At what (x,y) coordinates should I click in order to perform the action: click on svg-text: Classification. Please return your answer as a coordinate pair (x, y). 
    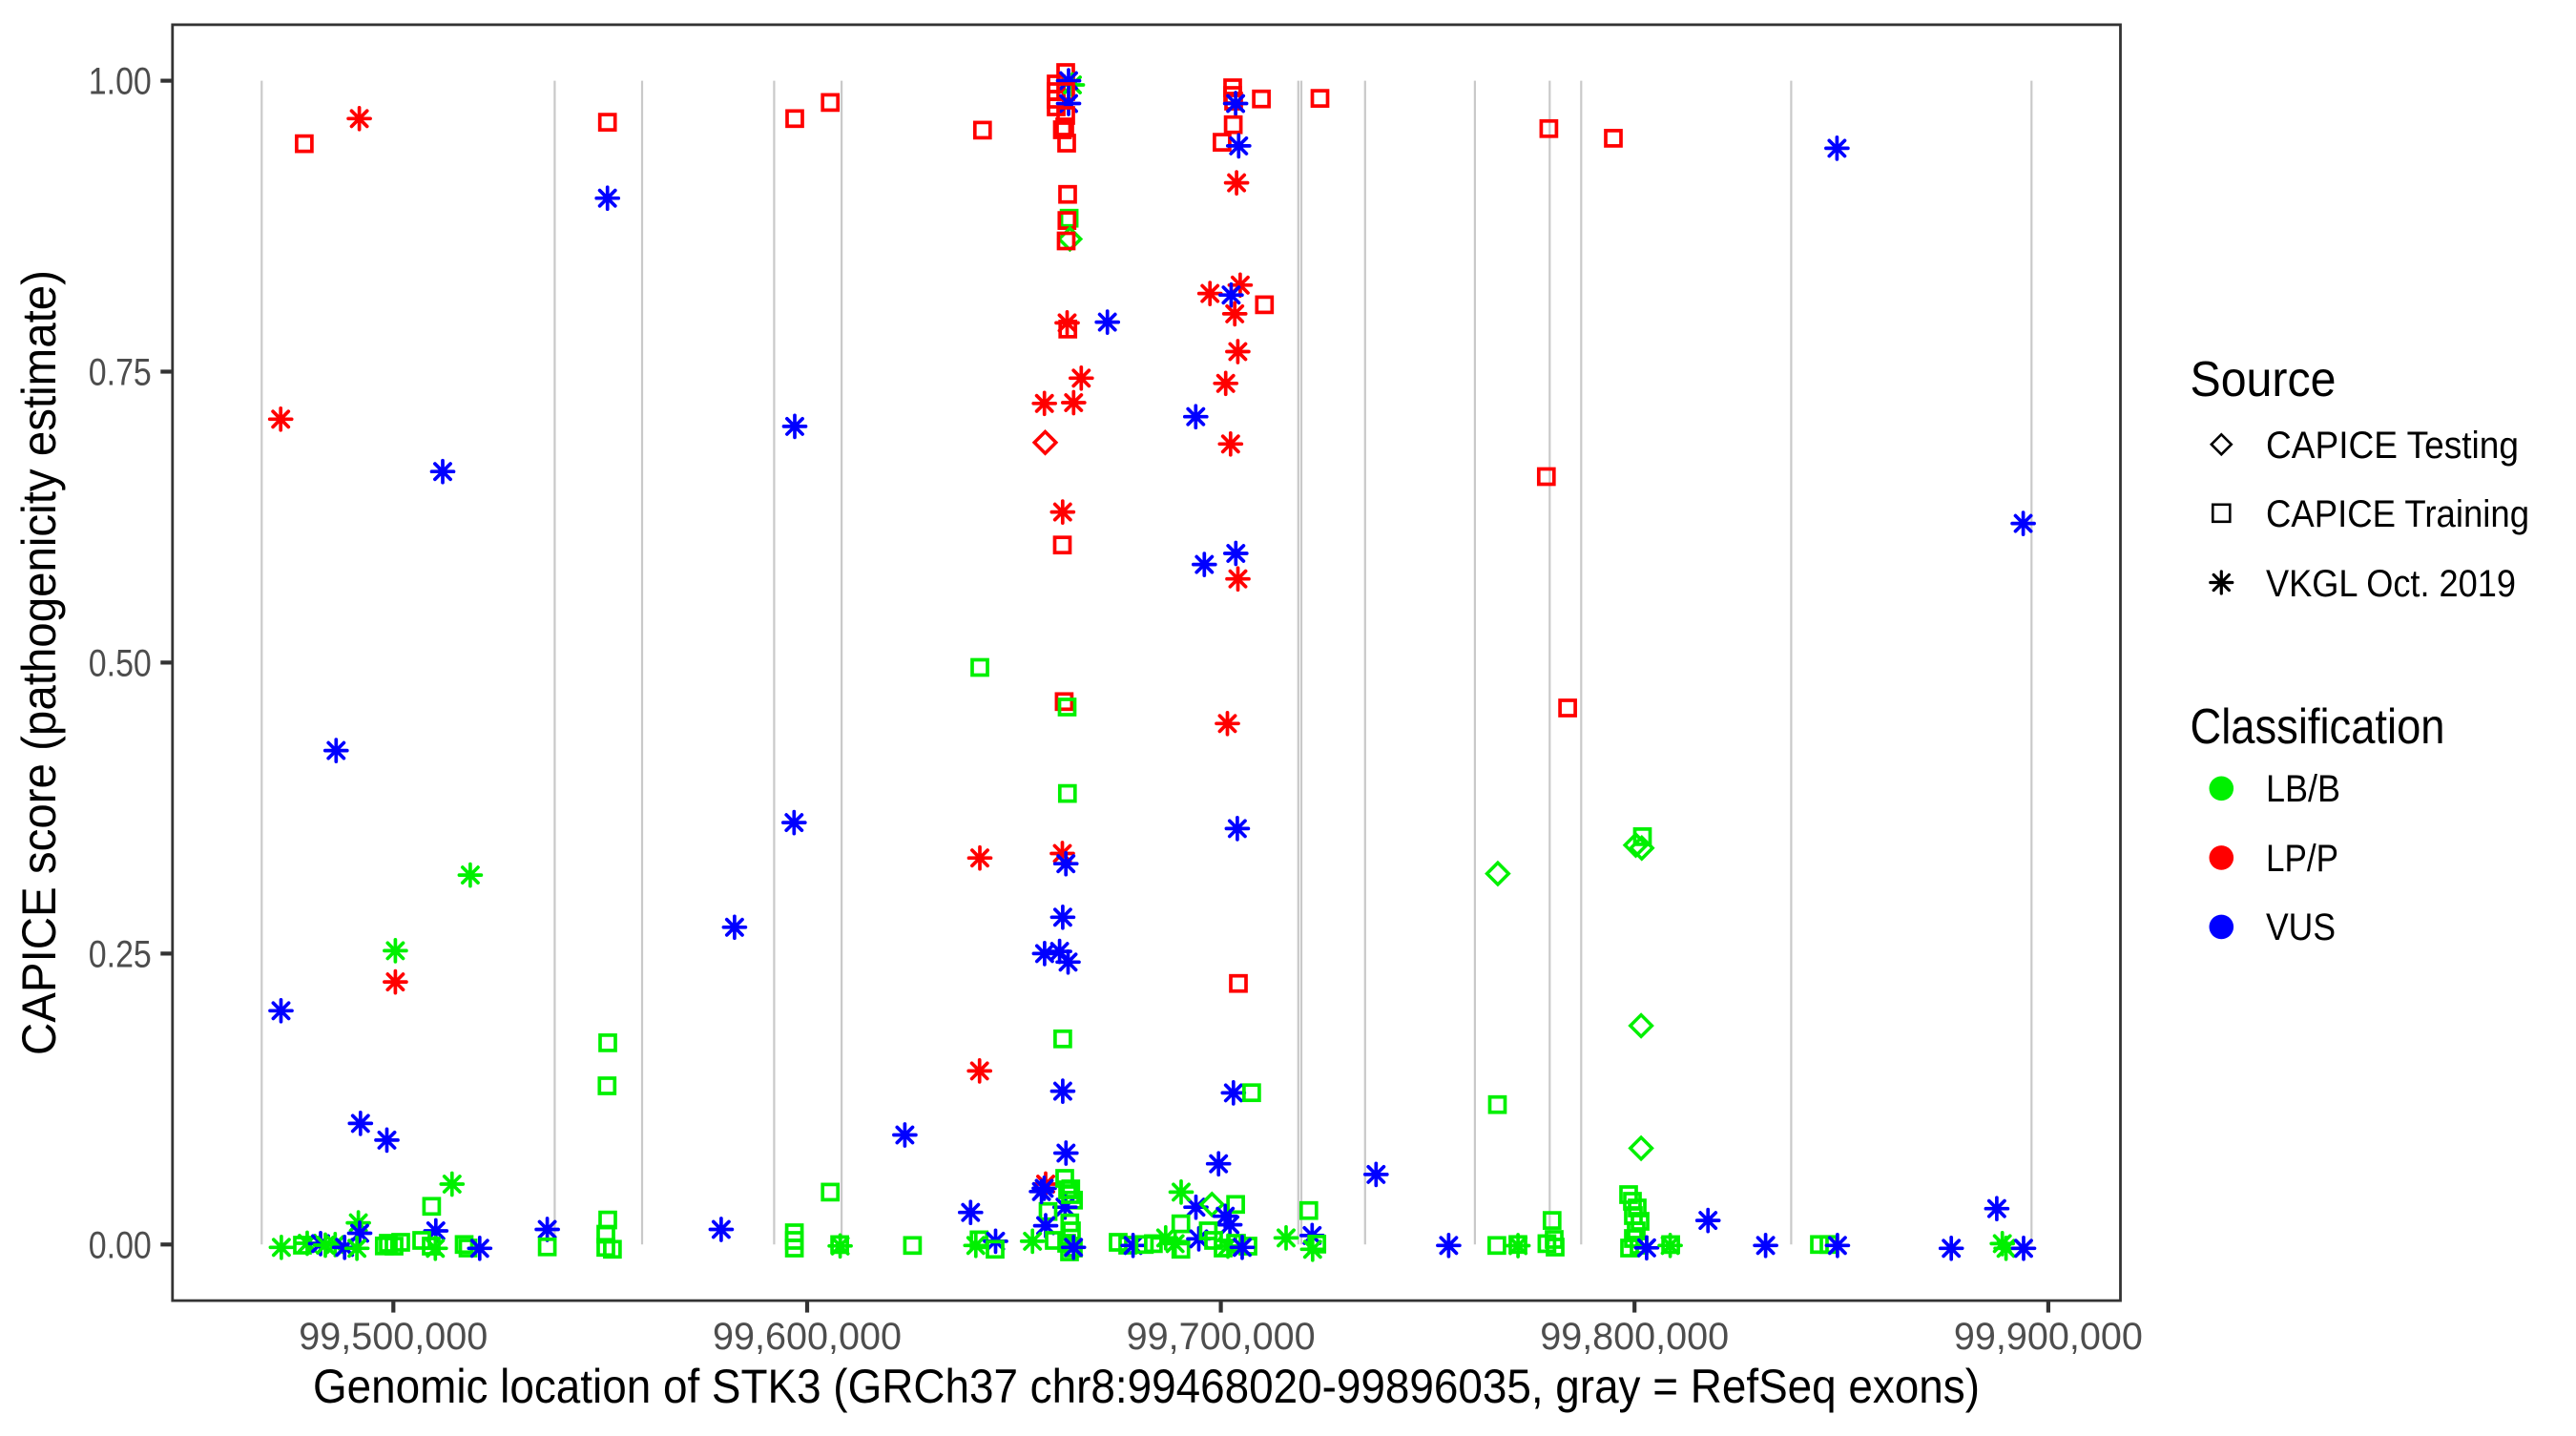
    Looking at the image, I should click on (2318, 727).